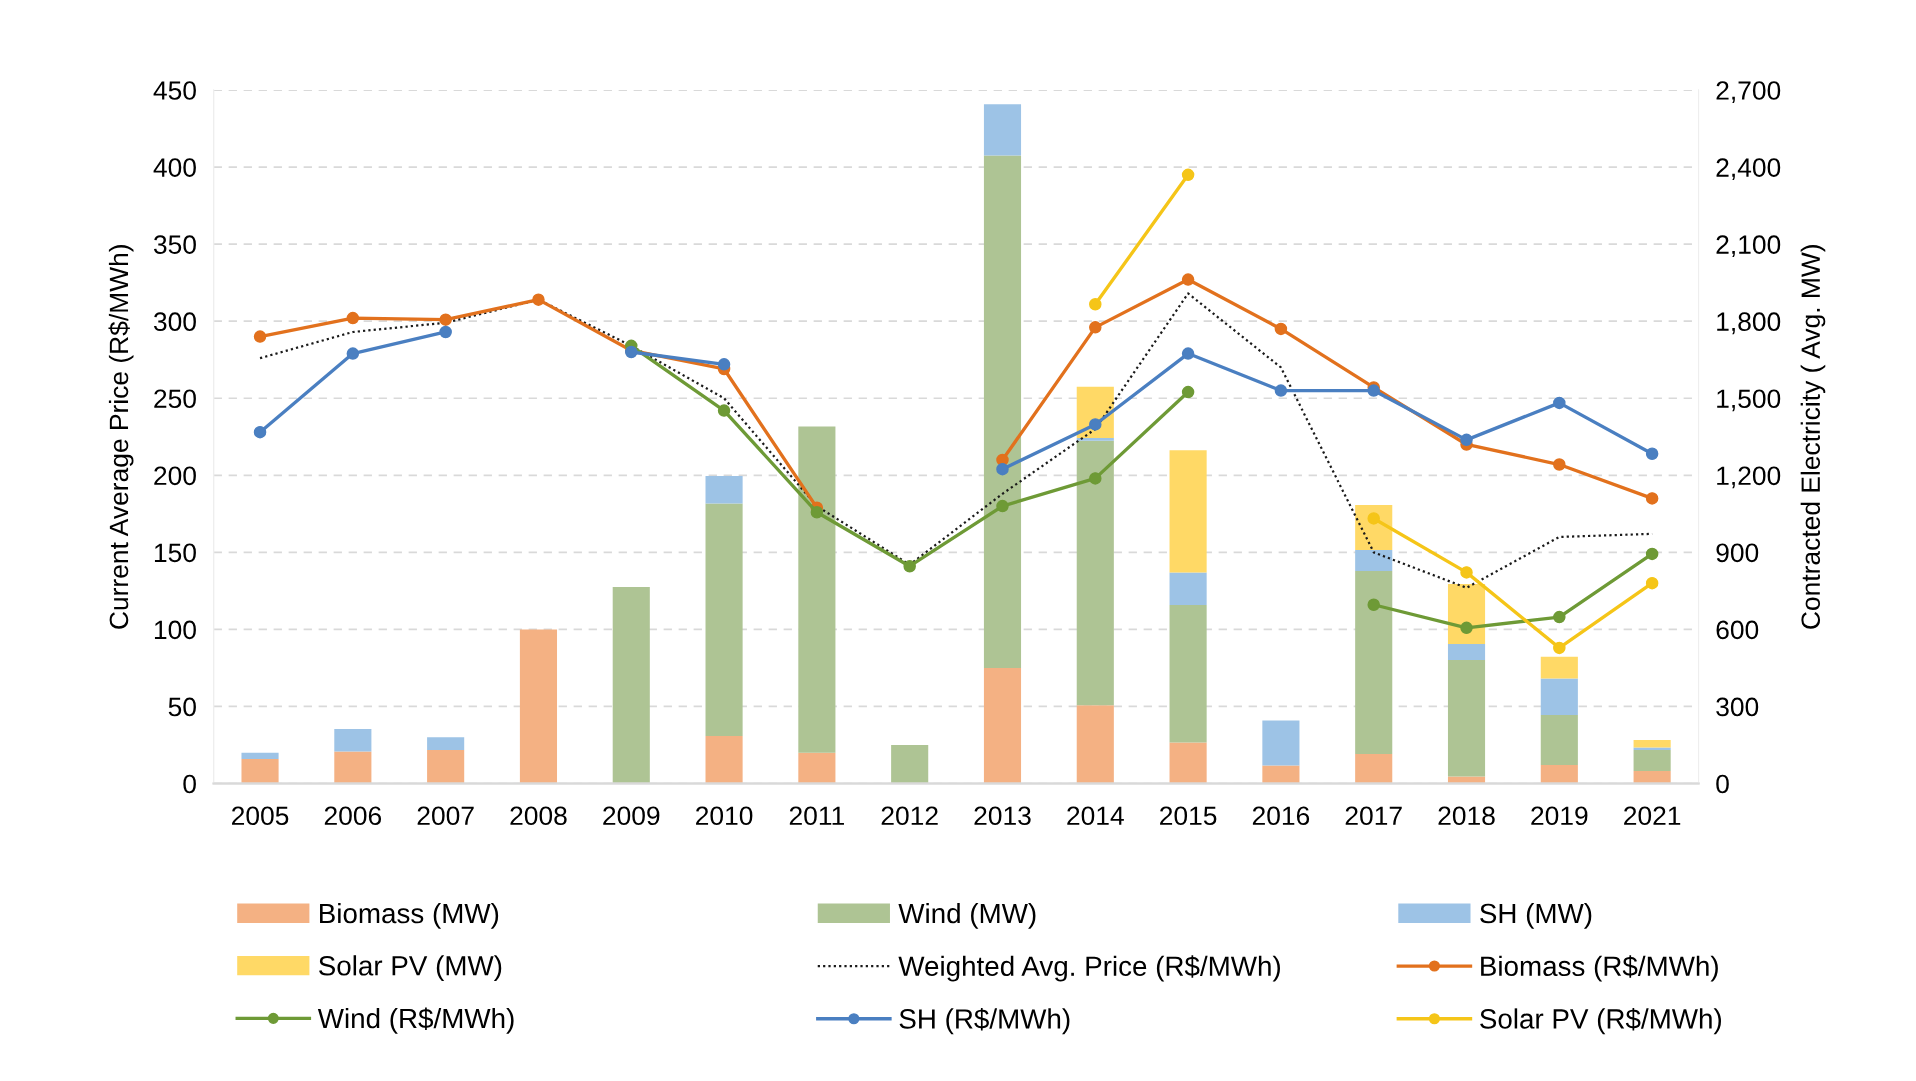 The width and height of the screenshot is (1916, 1081). What do you see at coordinates (909, 816) in the screenshot?
I see `x-tick-label: 2012` at bounding box center [909, 816].